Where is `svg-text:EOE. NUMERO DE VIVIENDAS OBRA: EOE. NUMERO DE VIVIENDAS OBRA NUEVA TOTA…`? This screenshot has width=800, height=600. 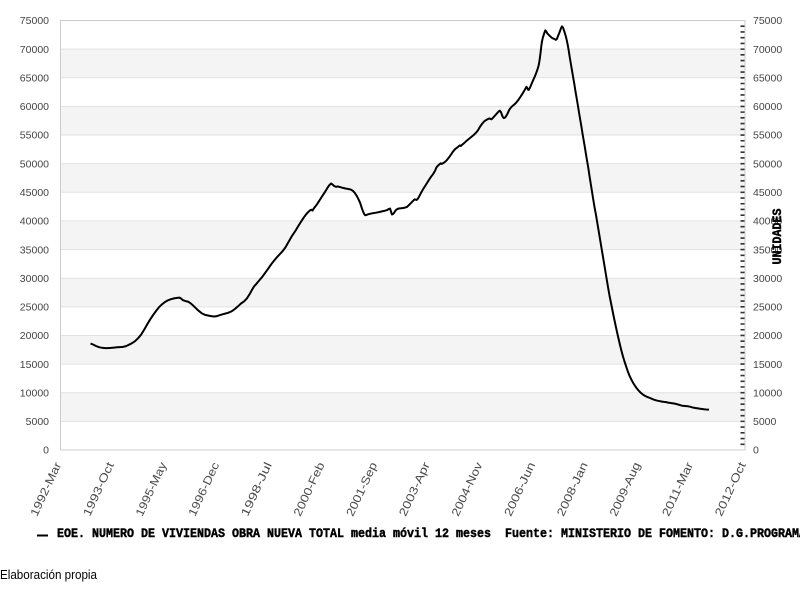 svg-text:EOE. NUMERO DE VIVIENDAS OBRA: EOE. NUMERO DE VIVIENDAS OBRA NUEVA TOTA… is located at coordinates (428, 533).